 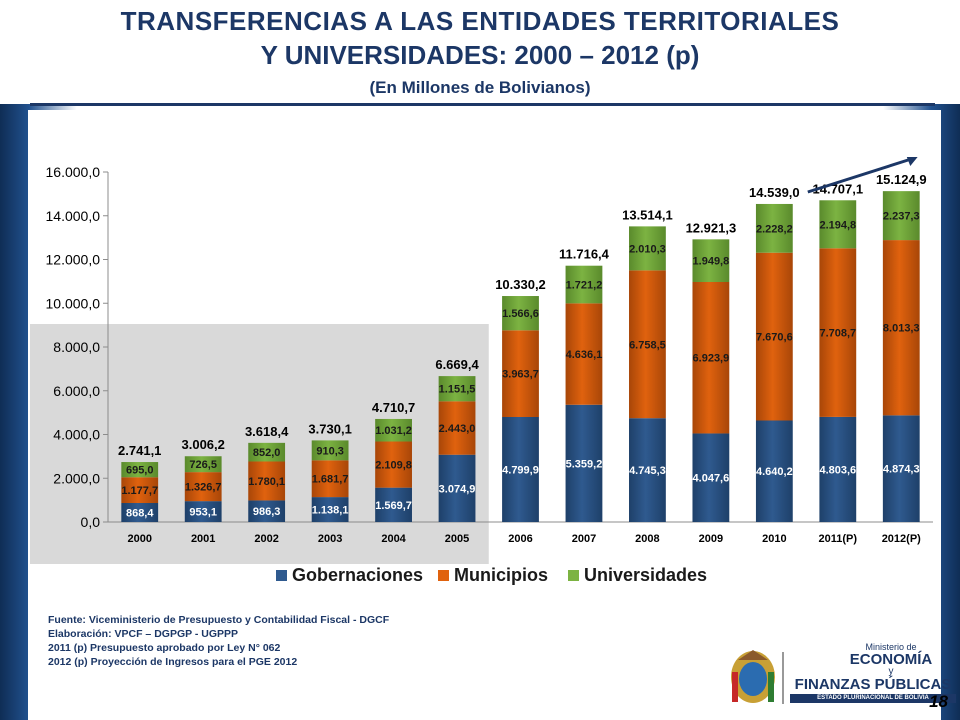 What do you see at coordinates (647, 539) in the screenshot?
I see `x-tick-label: 2008` at bounding box center [647, 539].